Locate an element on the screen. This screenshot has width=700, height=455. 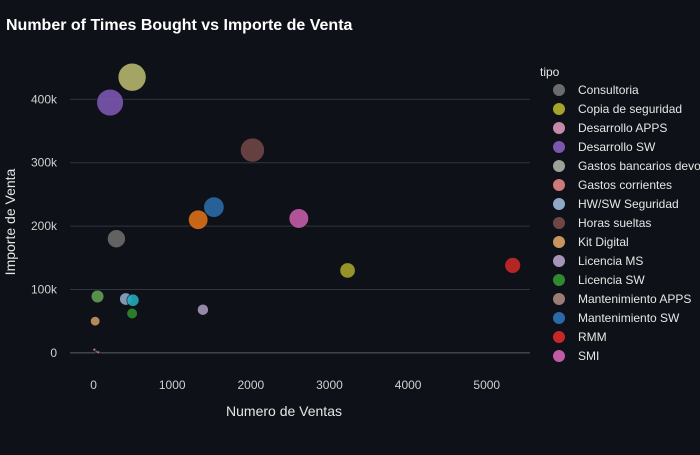
y-tick-label: 300k is located at coordinates (44, 163).